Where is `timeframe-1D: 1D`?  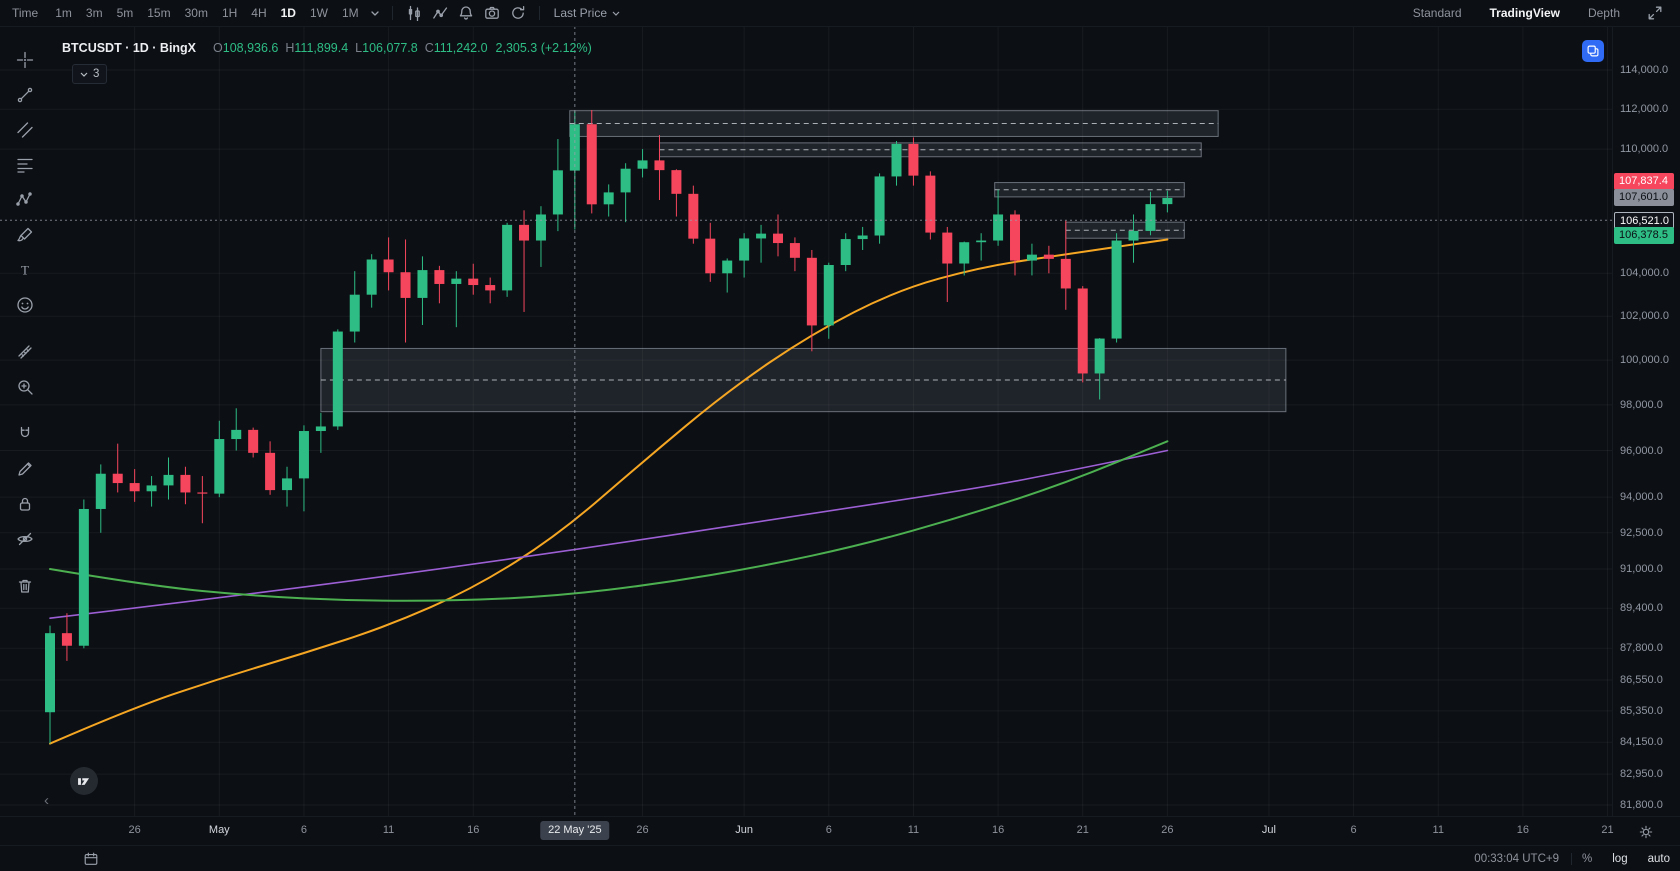
timeframe-1D: 1D is located at coordinates (288, 13).